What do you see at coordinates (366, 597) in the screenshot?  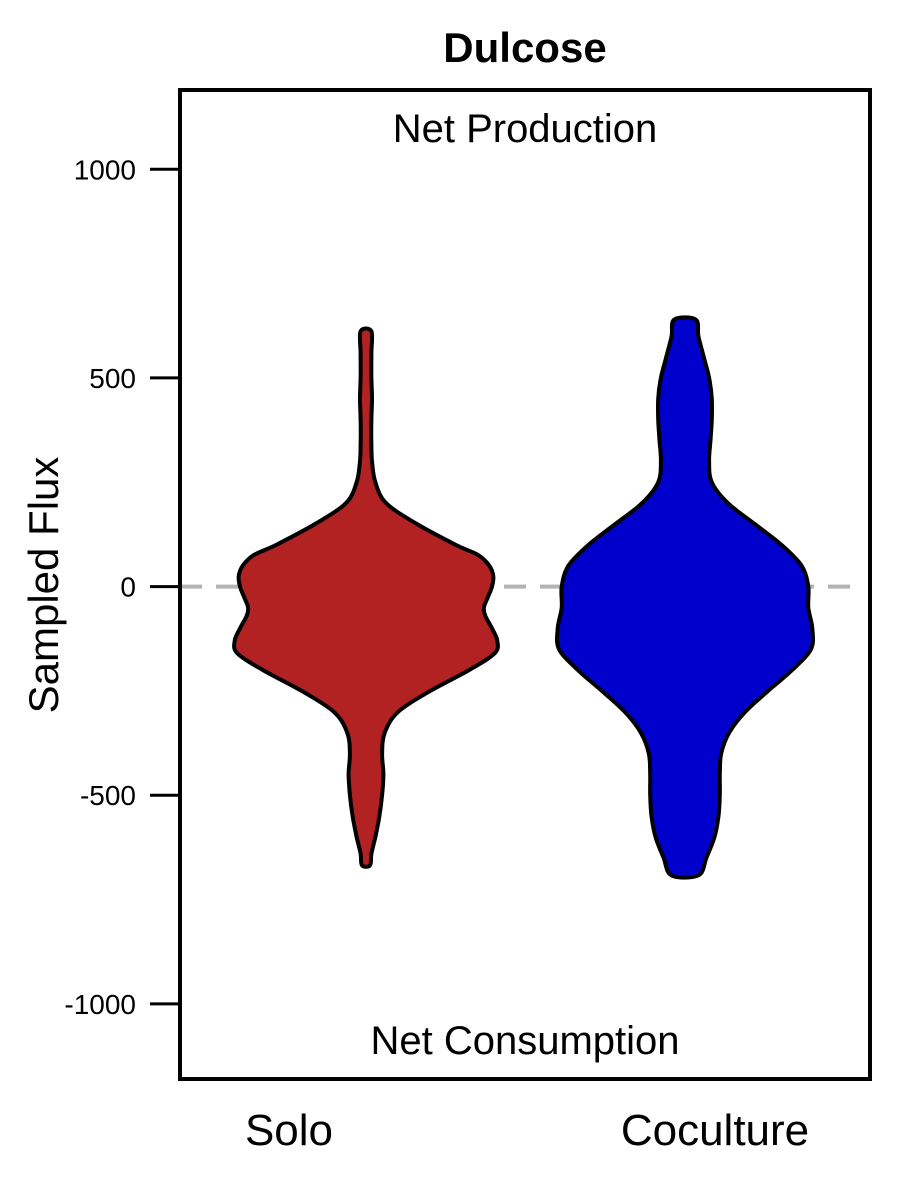 I see `violin-solo` at bounding box center [366, 597].